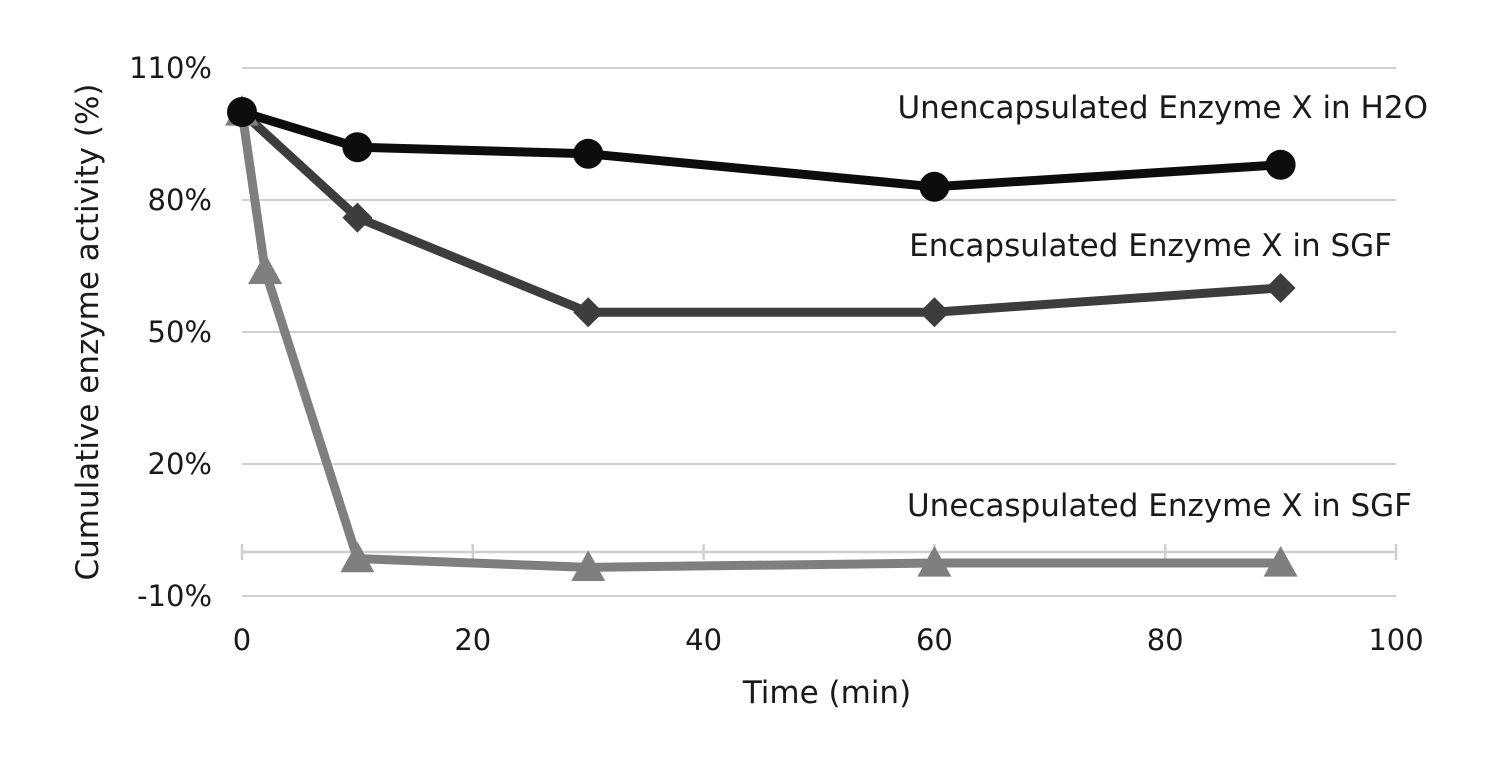 The image size is (1500, 780). What do you see at coordinates (180, 464) in the screenshot?
I see `y-tick-label: 20%` at bounding box center [180, 464].